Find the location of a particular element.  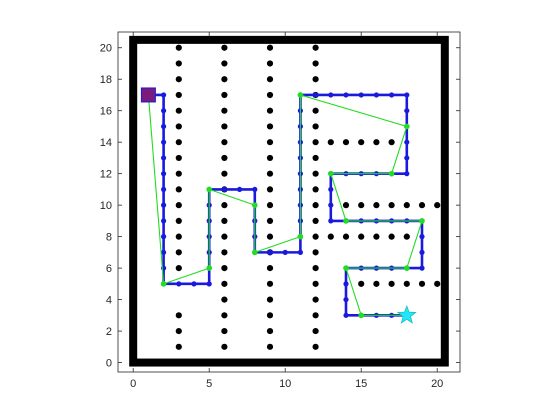

x-tick-label: 20 is located at coordinates (437, 384).